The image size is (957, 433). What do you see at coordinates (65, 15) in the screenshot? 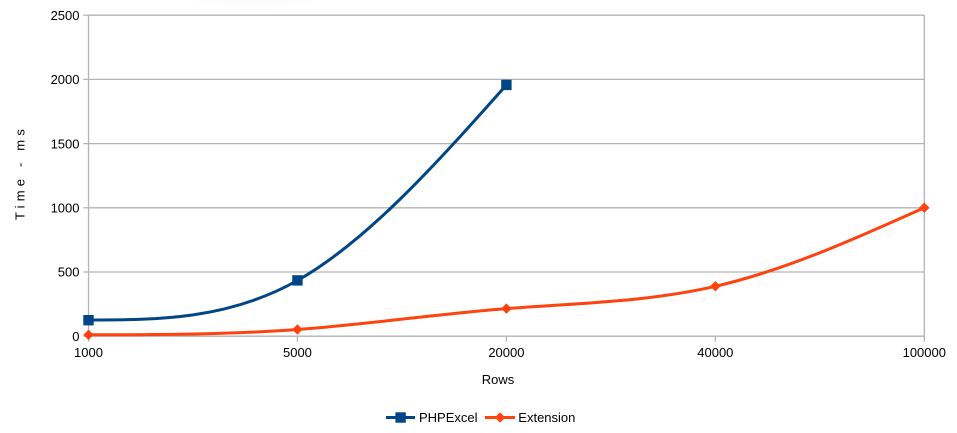
I see `svg-text: 2500` at bounding box center [65, 15].